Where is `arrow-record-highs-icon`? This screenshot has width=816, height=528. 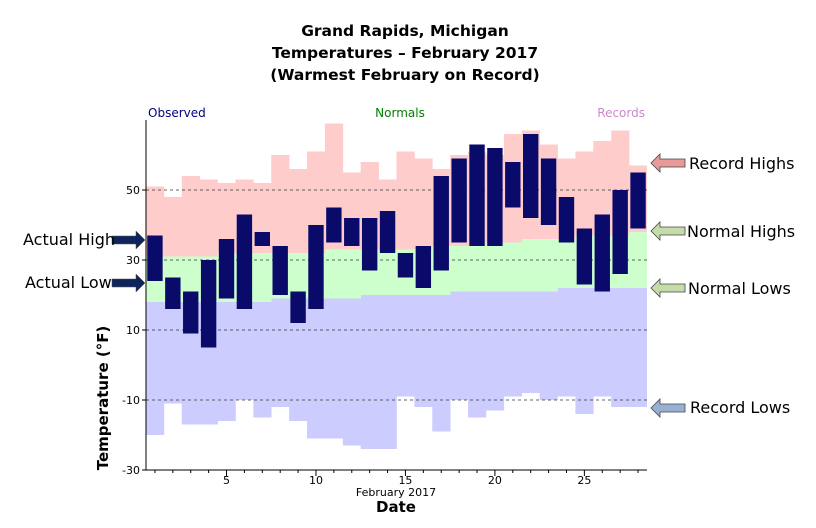 arrow-record-highs-icon is located at coordinates (668, 163).